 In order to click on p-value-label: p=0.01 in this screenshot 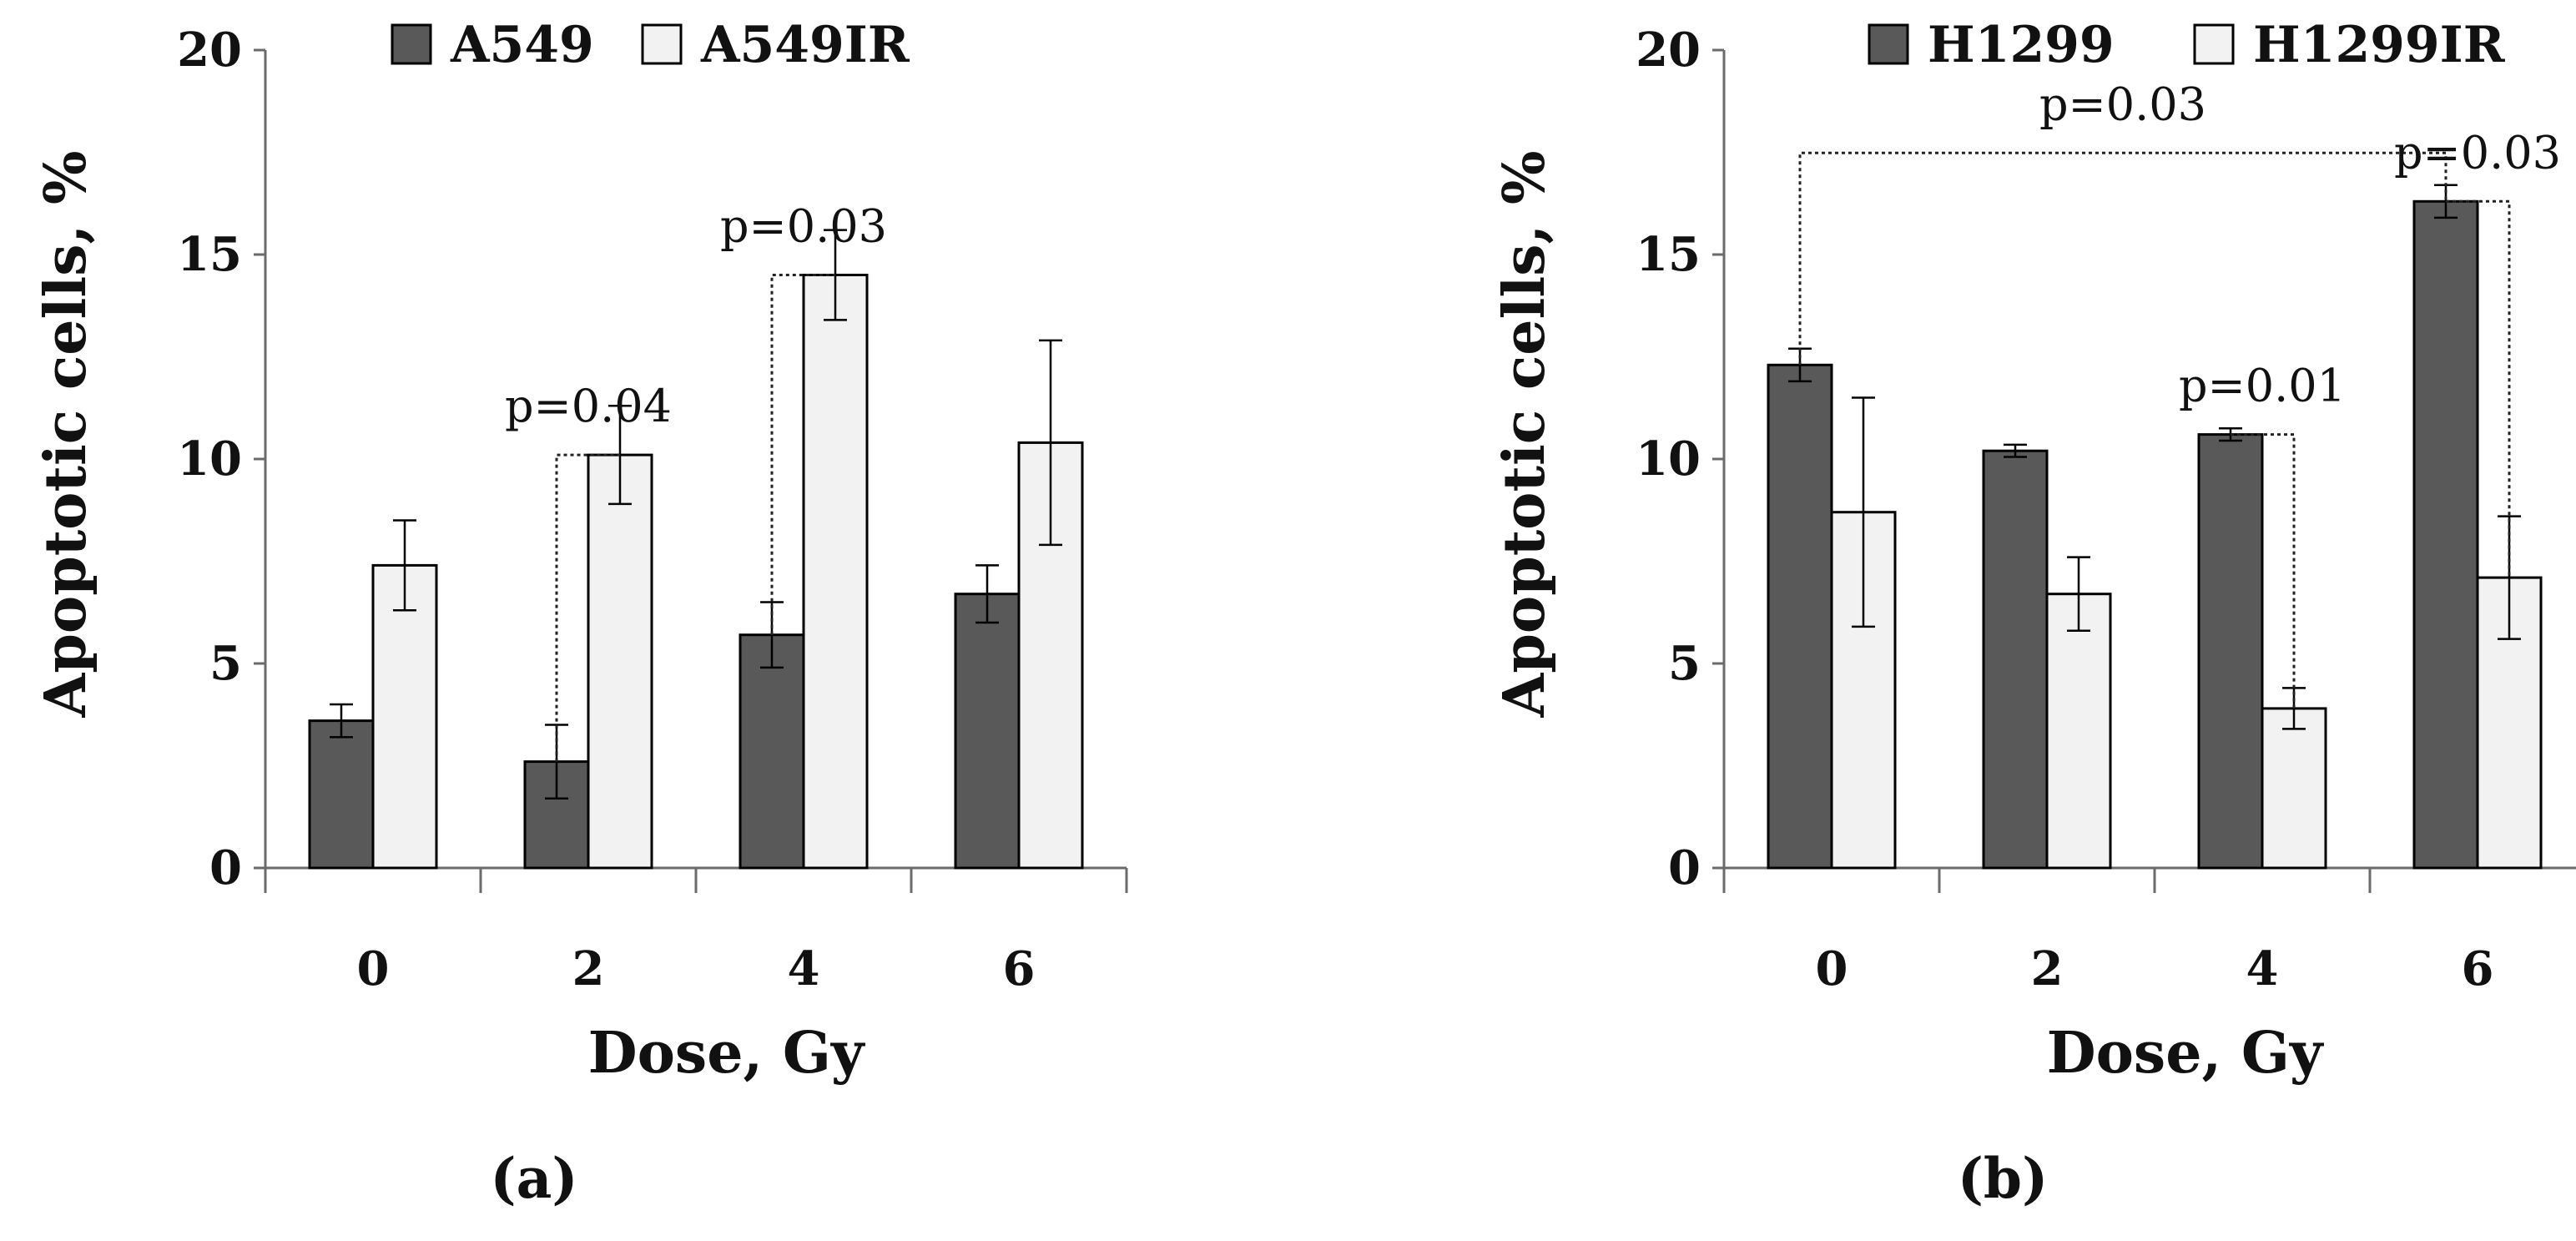, I will do `click(2262, 386)`.